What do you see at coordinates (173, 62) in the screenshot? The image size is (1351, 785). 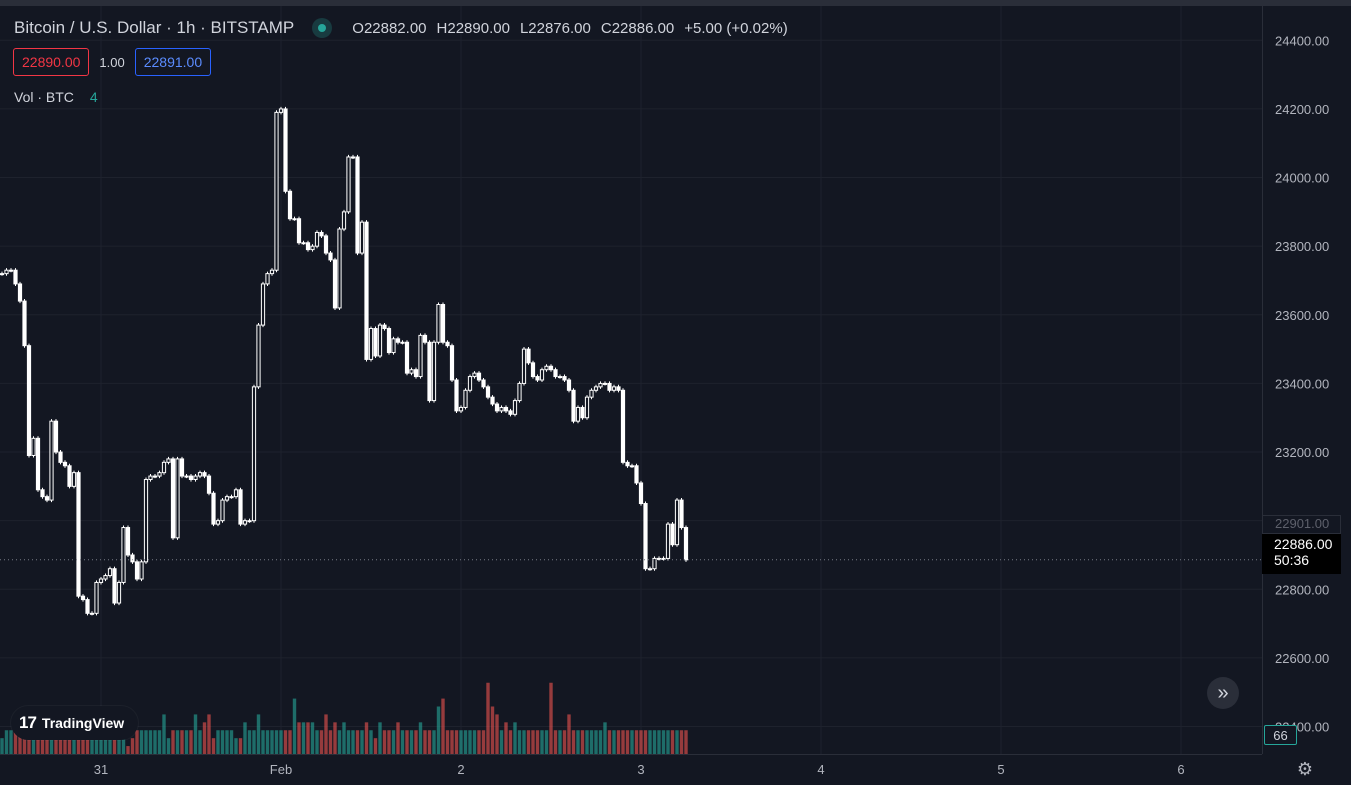 I see `buy-button: 22891.00` at bounding box center [173, 62].